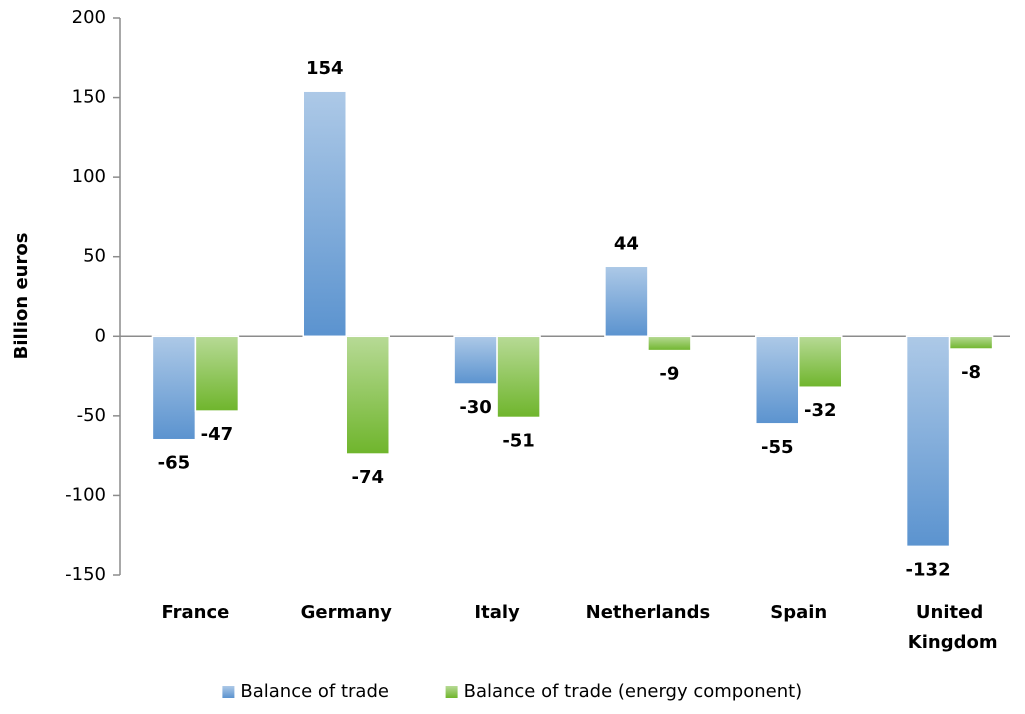  I want to click on x-tick-label: Germany, so click(347, 612).